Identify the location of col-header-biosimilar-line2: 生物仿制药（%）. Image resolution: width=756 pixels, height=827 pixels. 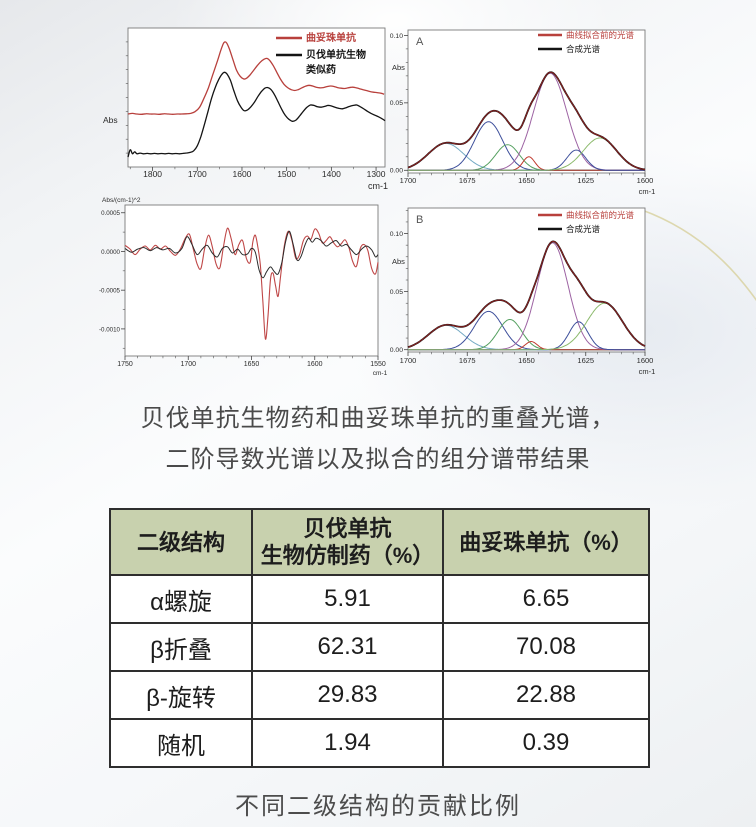
(347, 555).